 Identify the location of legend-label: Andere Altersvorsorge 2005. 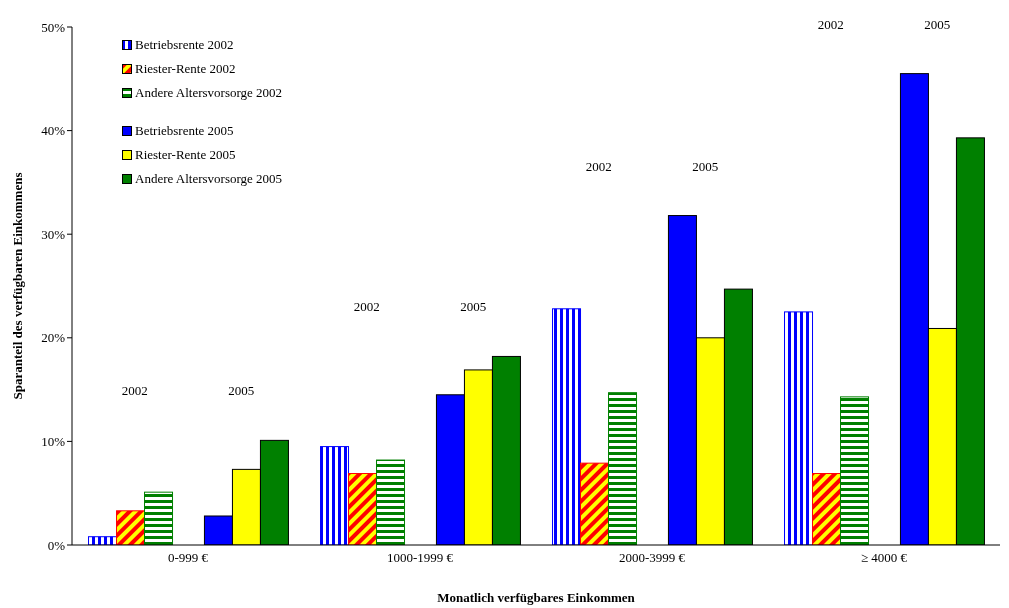
(209, 179).